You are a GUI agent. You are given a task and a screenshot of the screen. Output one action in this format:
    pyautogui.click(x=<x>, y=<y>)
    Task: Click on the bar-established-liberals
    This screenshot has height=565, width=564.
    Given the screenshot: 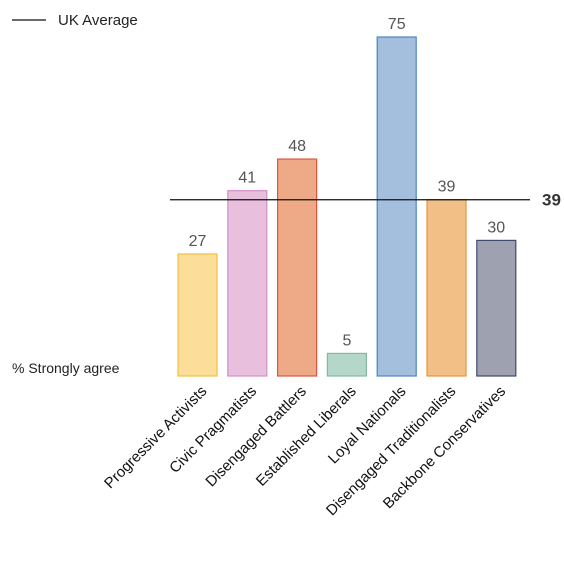 What is the action you would take?
    pyautogui.click(x=346, y=364)
    